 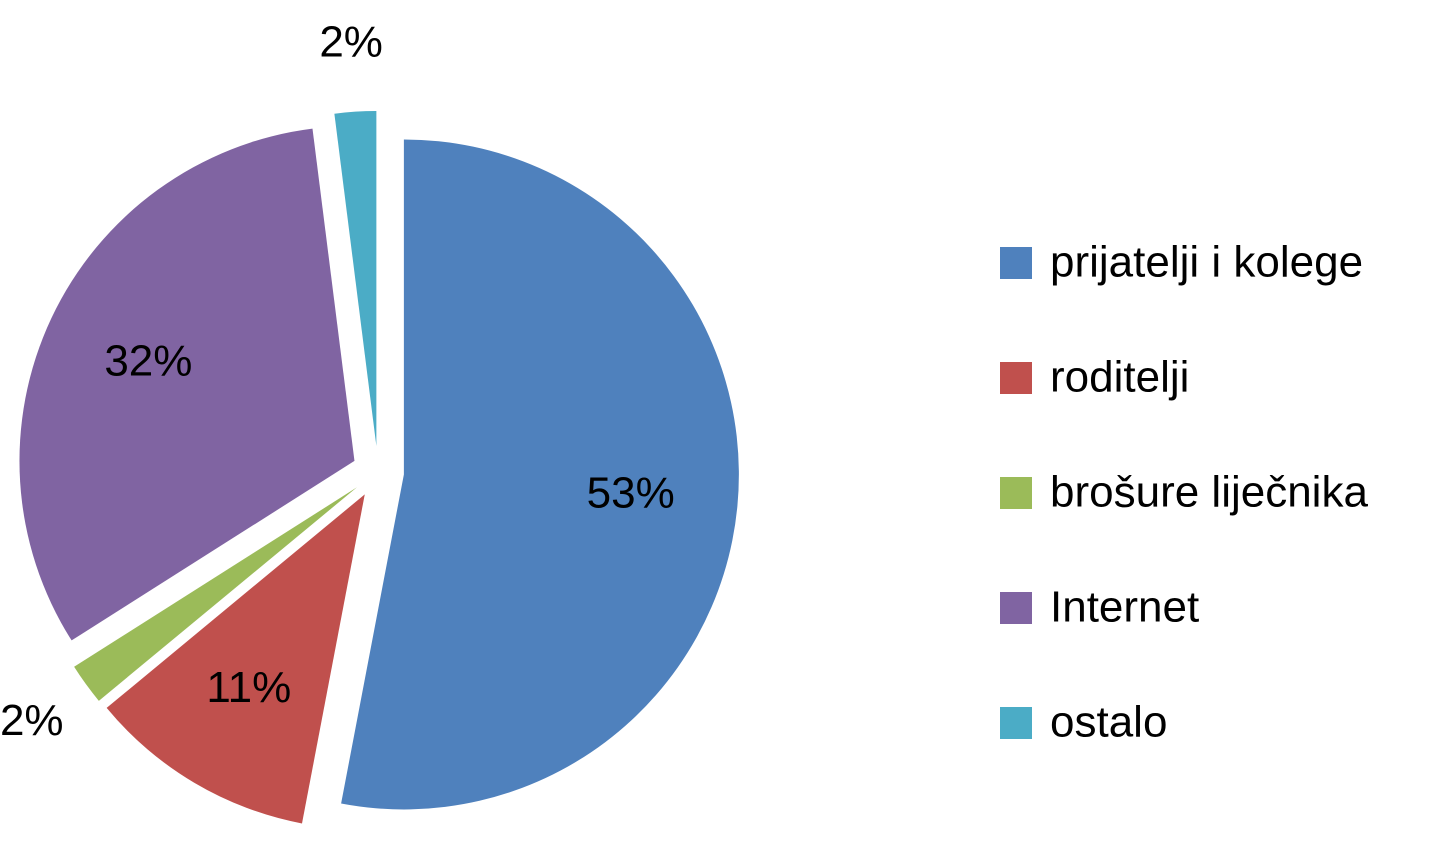 I want to click on legend-label: prijatelji i kolege, so click(x=1206, y=262).